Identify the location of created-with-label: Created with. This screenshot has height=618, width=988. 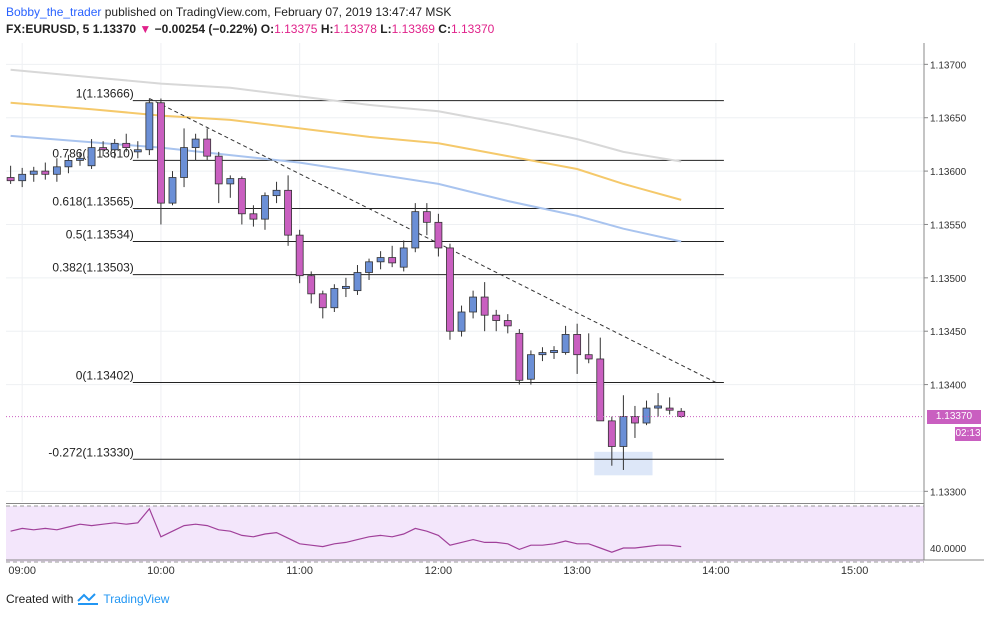
(40, 599).